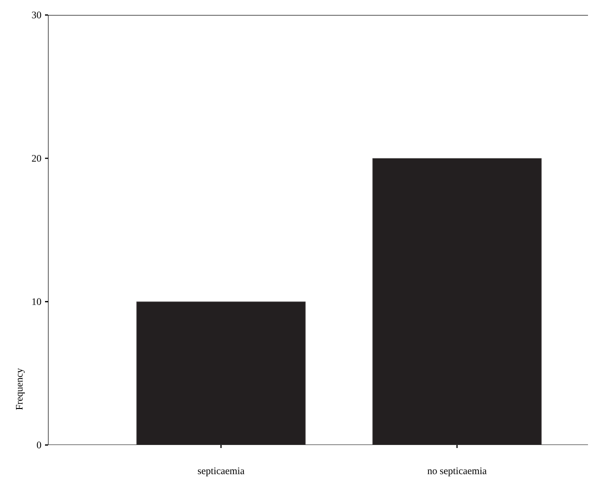  Describe the element at coordinates (39, 445) in the screenshot. I see `y-tick-label: 0` at that location.